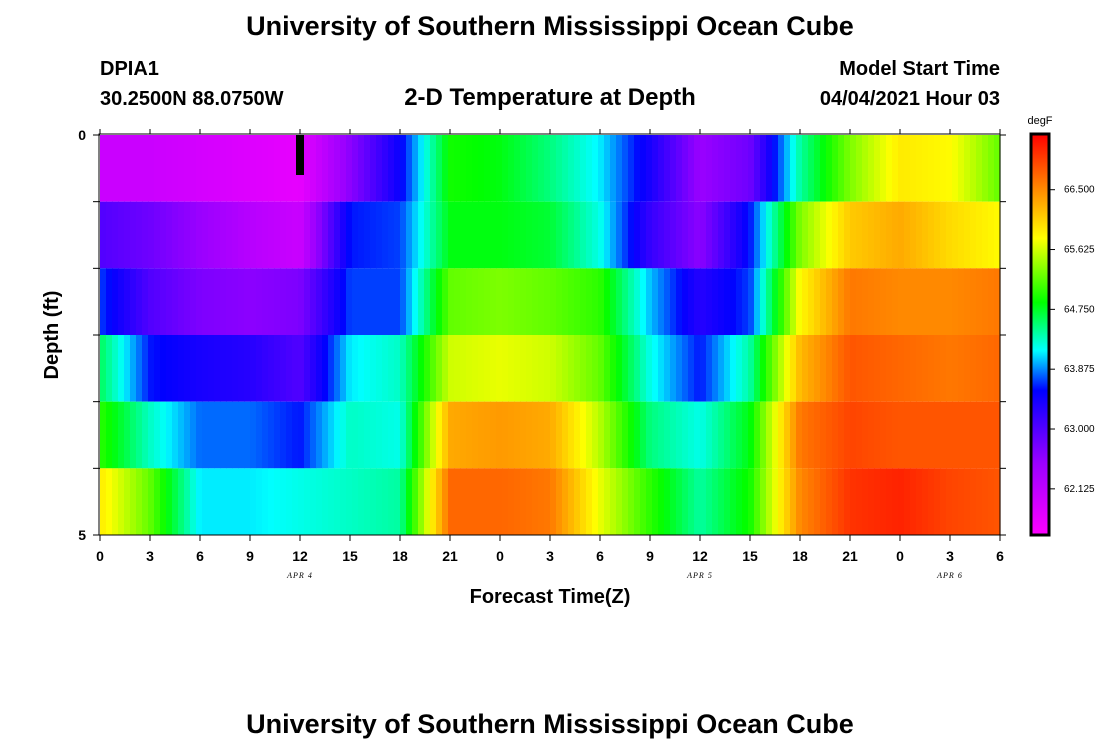 The height and width of the screenshot is (750, 1100). What do you see at coordinates (100, 556) in the screenshot?
I see `x-tick-label: 0` at bounding box center [100, 556].